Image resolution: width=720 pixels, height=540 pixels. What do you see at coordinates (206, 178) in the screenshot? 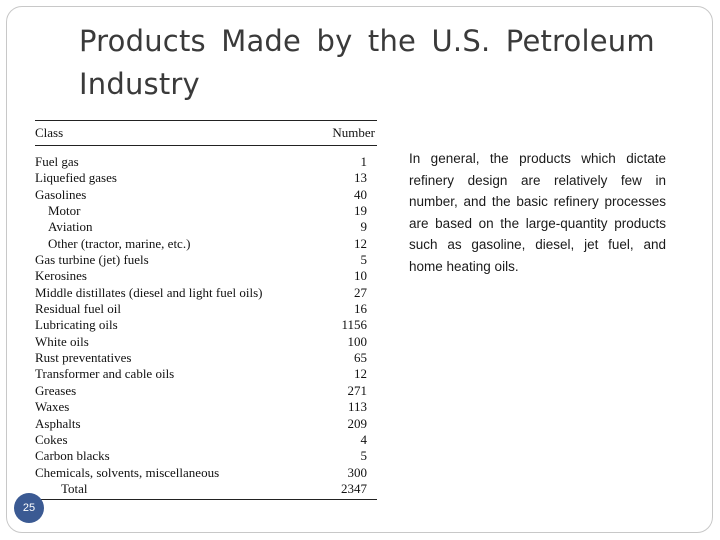
I see `table-row: Liquefied gases 13` at bounding box center [206, 178].